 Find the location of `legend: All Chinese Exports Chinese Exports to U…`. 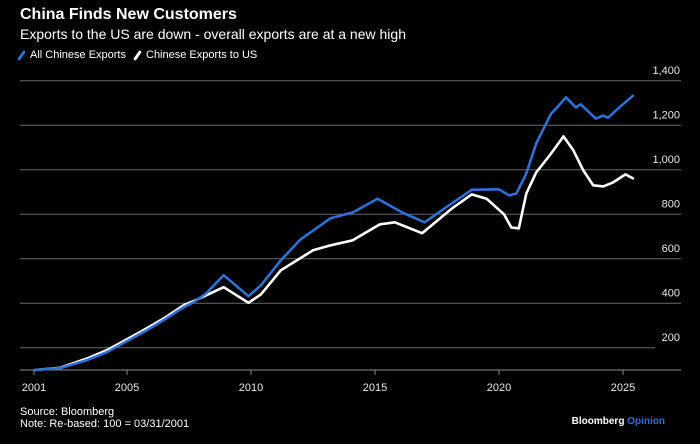

legend: All Chinese Exports Chinese Exports to U… is located at coordinates (137, 55).